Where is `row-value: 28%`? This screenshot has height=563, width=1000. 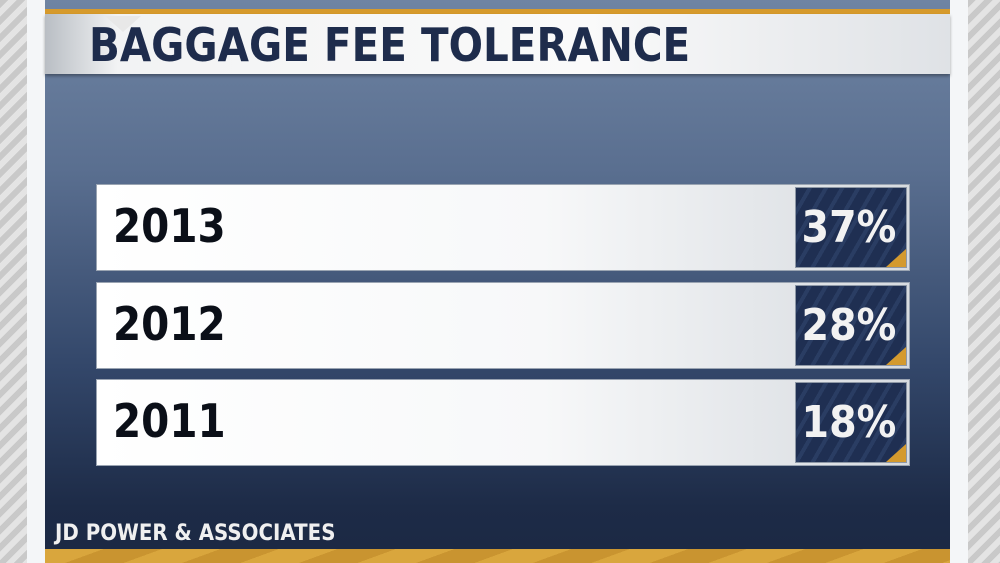 row-value: 28% is located at coordinates (848, 325).